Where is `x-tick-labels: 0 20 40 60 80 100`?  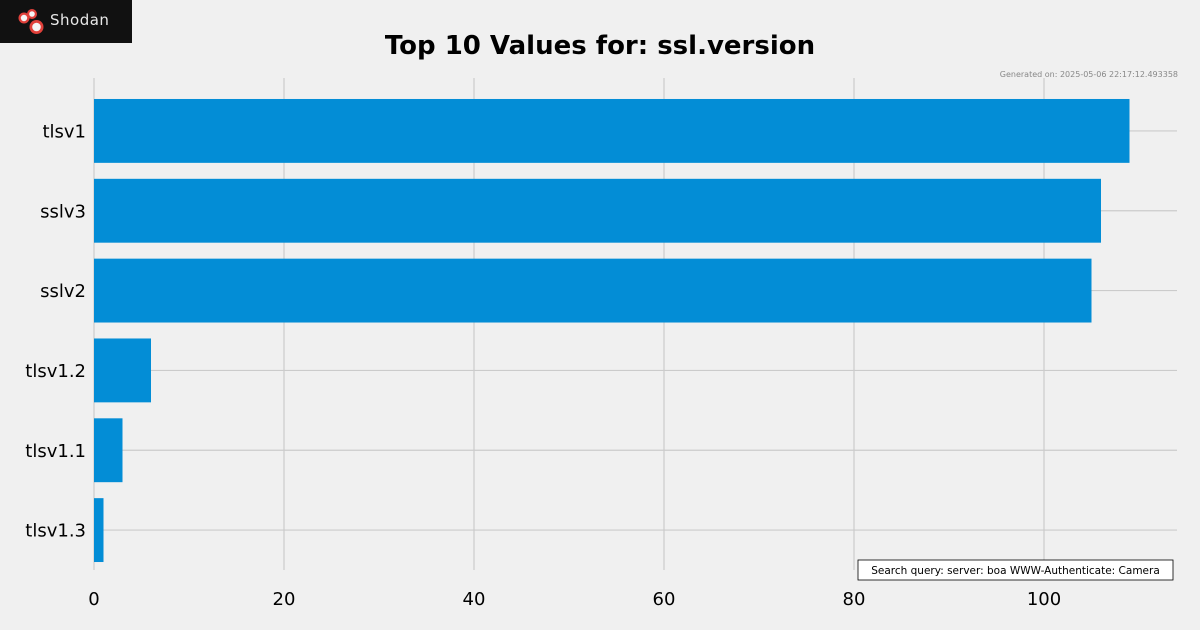
x-tick-labels: 0 20 40 60 80 100 is located at coordinates (574, 599).